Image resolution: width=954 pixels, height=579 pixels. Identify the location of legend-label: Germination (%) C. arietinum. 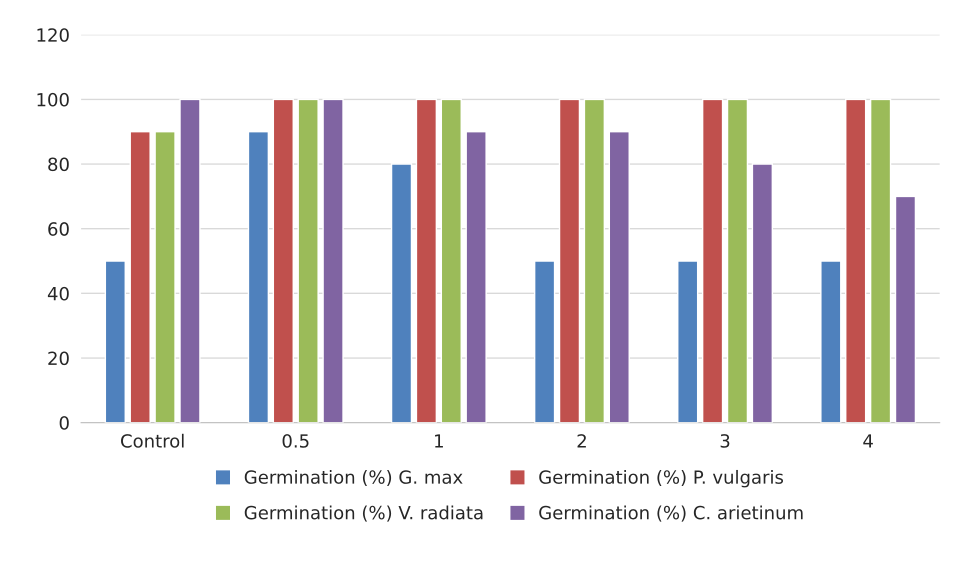
(671, 513).